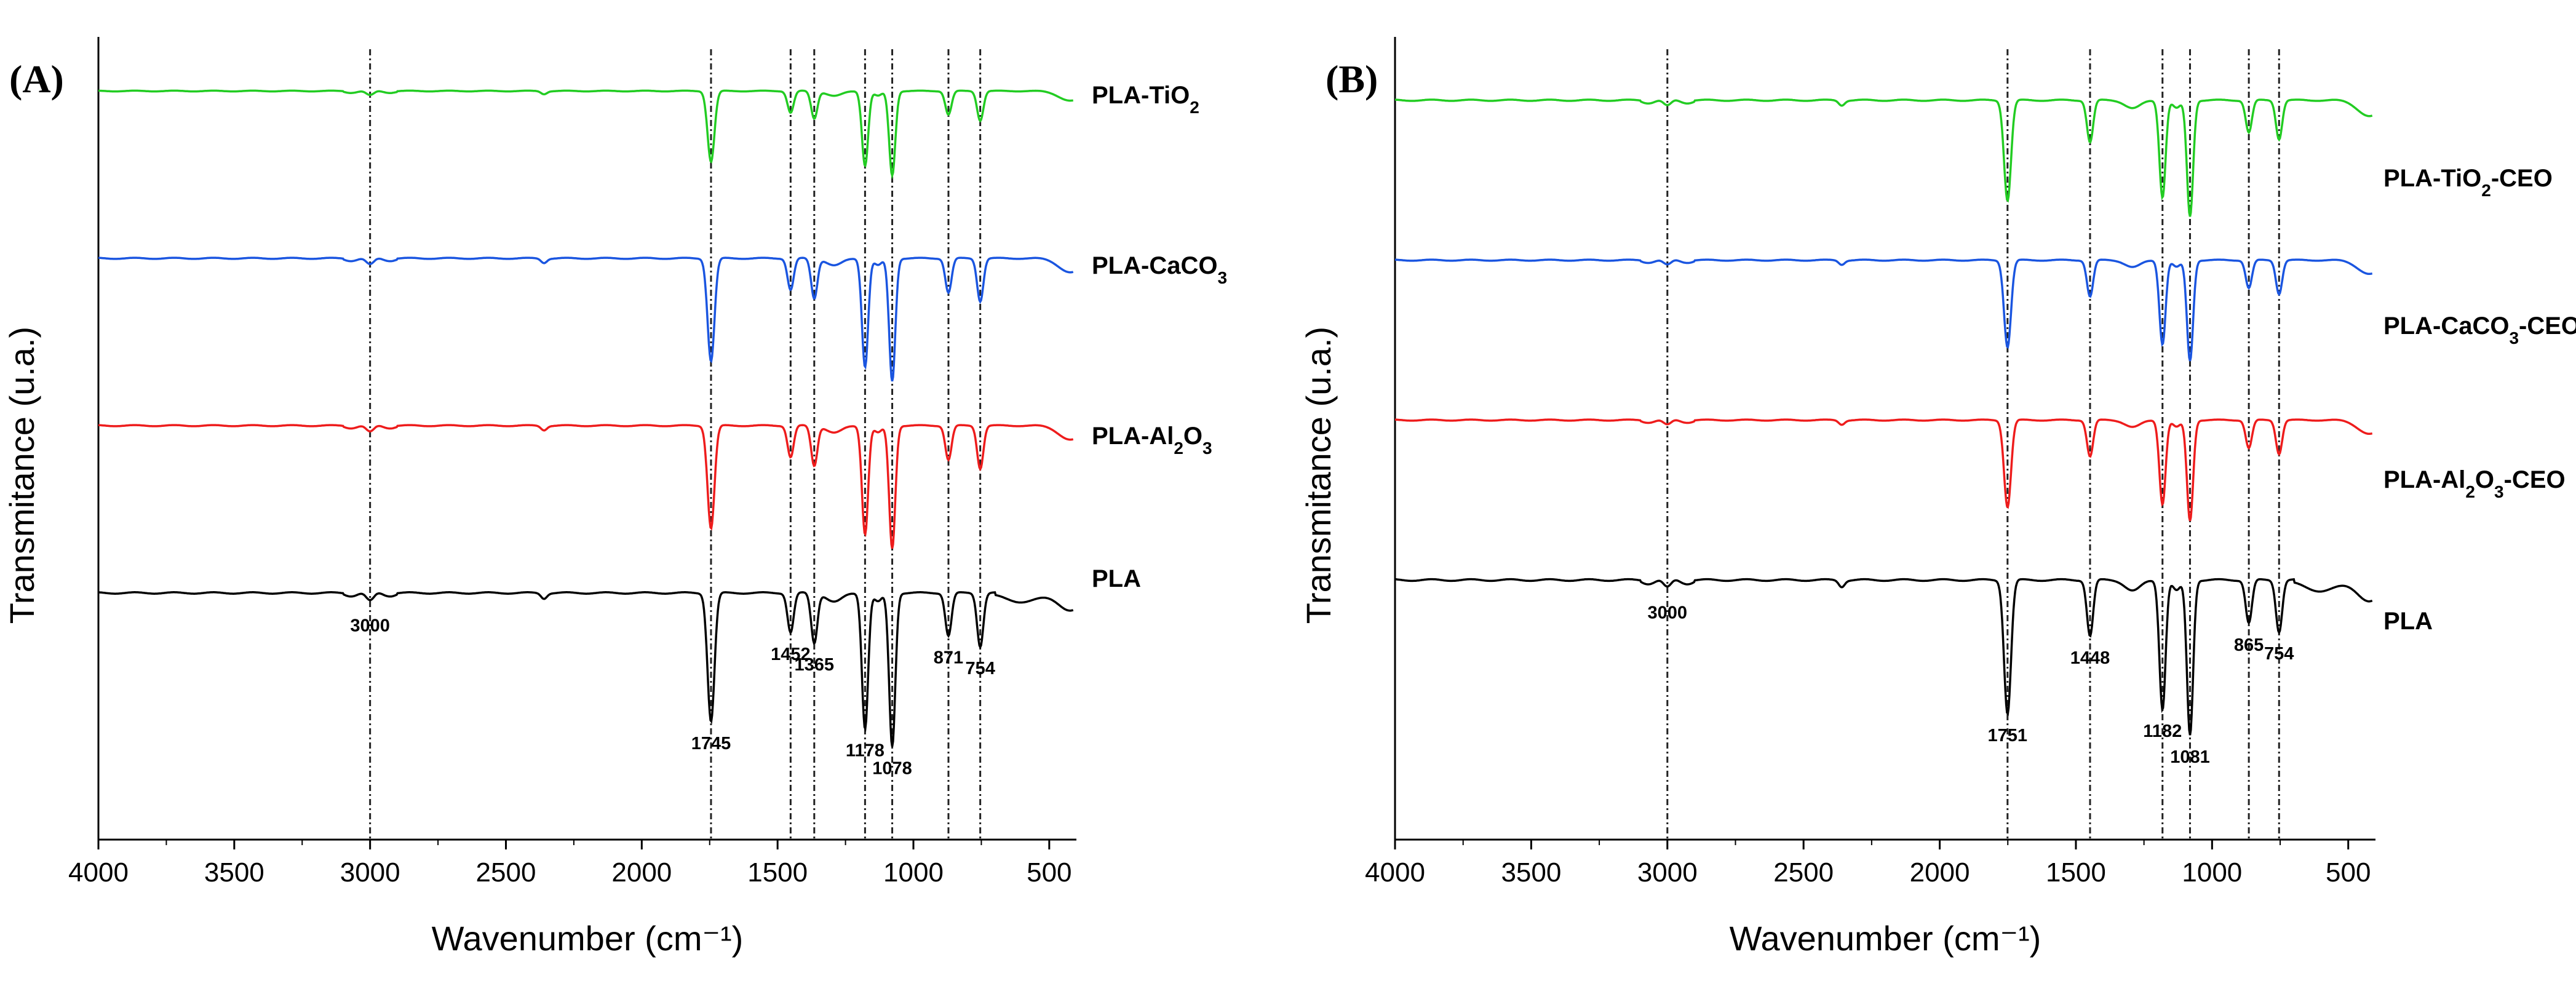  Describe the element at coordinates (2249, 645) in the screenshot. I see `peak-label: 865` at that location.